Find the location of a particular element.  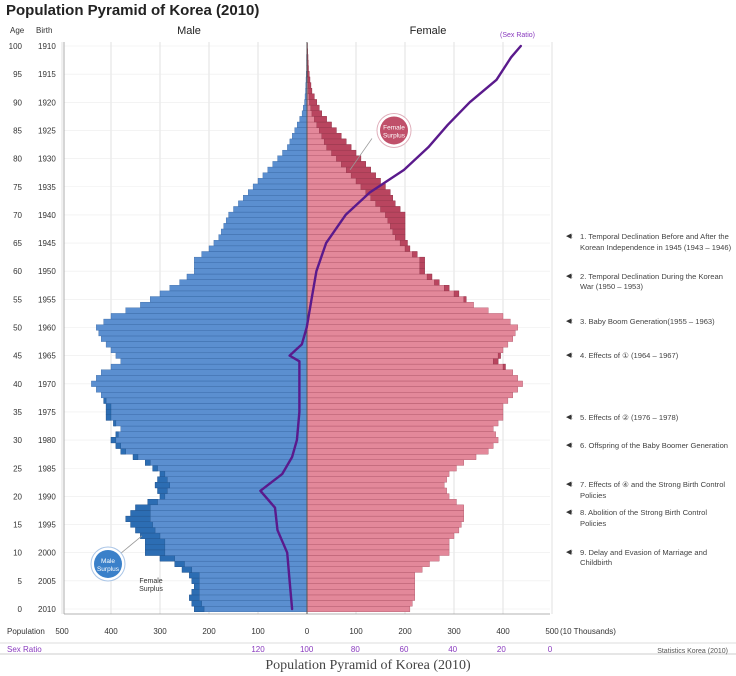

population-tick-label: 400 is located at coordinates (111, 631).